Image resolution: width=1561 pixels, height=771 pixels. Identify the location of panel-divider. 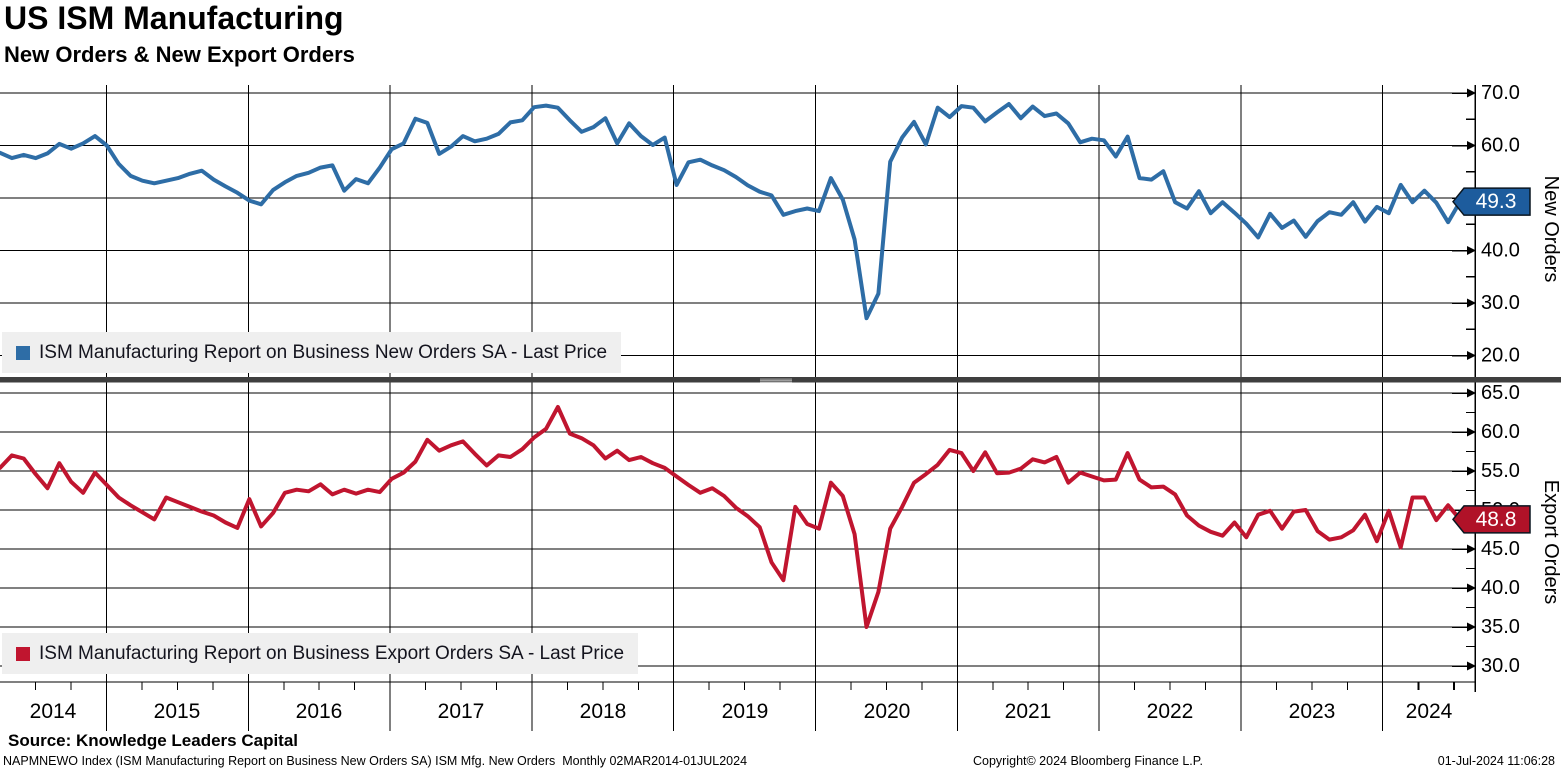
(780, 380).